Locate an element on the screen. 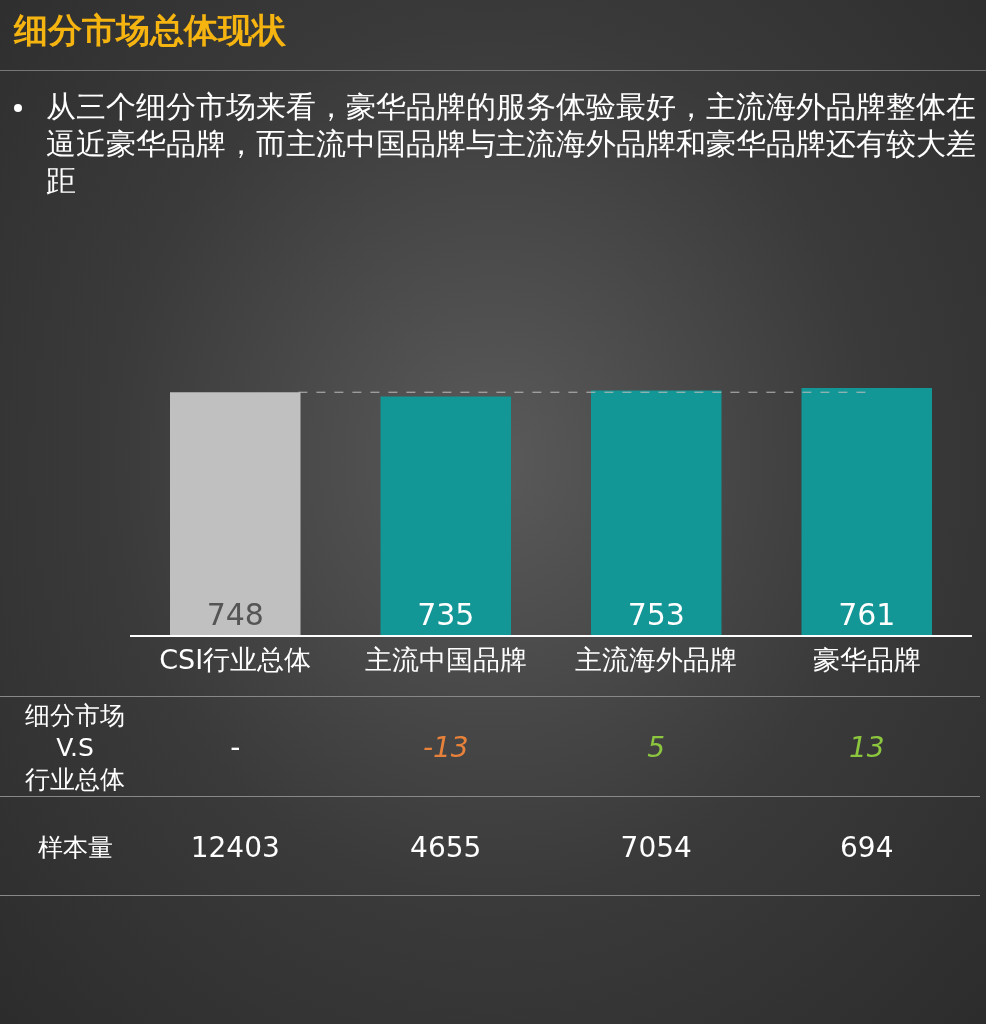  chart-title: 细分市场总体现状 is located at coordinates (150, 30).